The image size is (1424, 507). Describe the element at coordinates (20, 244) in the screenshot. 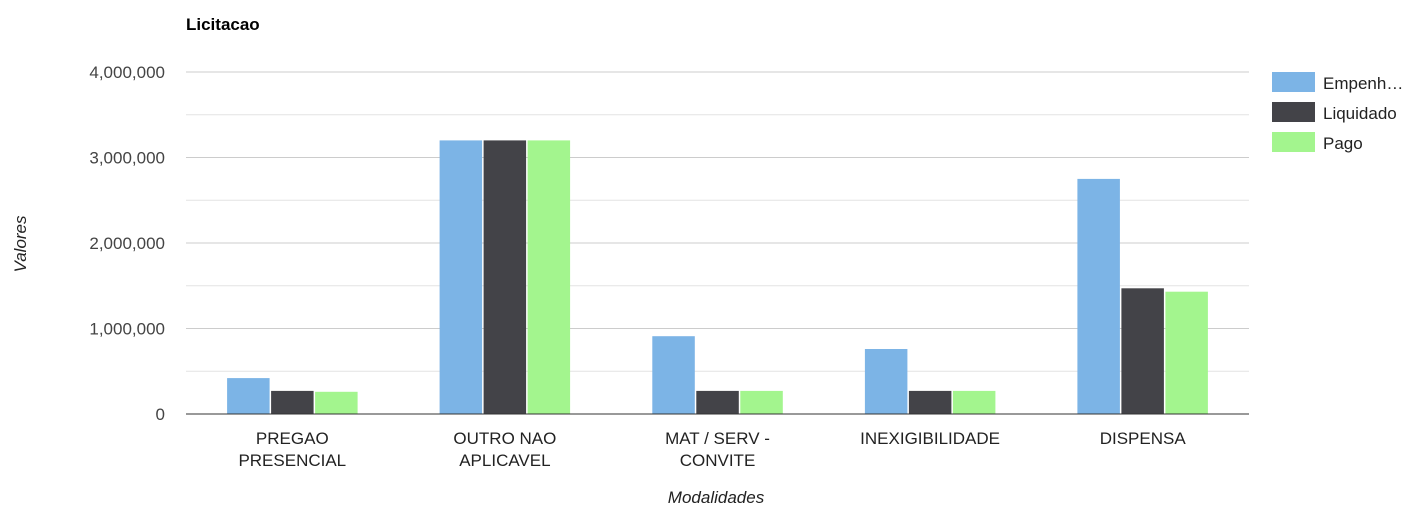

I see `y-axis-title: Valores` at that location.